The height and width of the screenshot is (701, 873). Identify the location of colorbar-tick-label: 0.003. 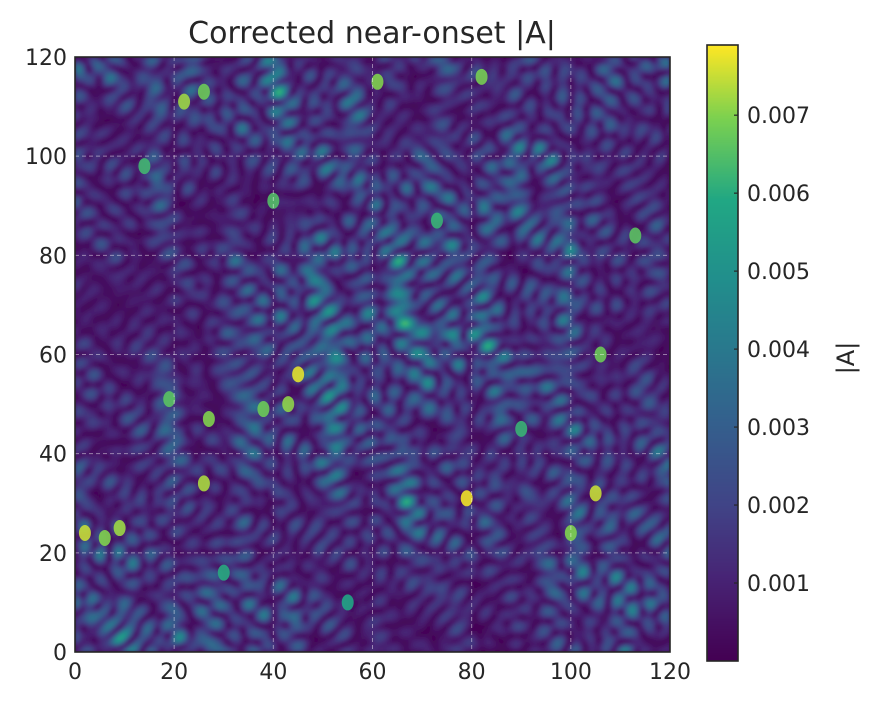
(778, 428).